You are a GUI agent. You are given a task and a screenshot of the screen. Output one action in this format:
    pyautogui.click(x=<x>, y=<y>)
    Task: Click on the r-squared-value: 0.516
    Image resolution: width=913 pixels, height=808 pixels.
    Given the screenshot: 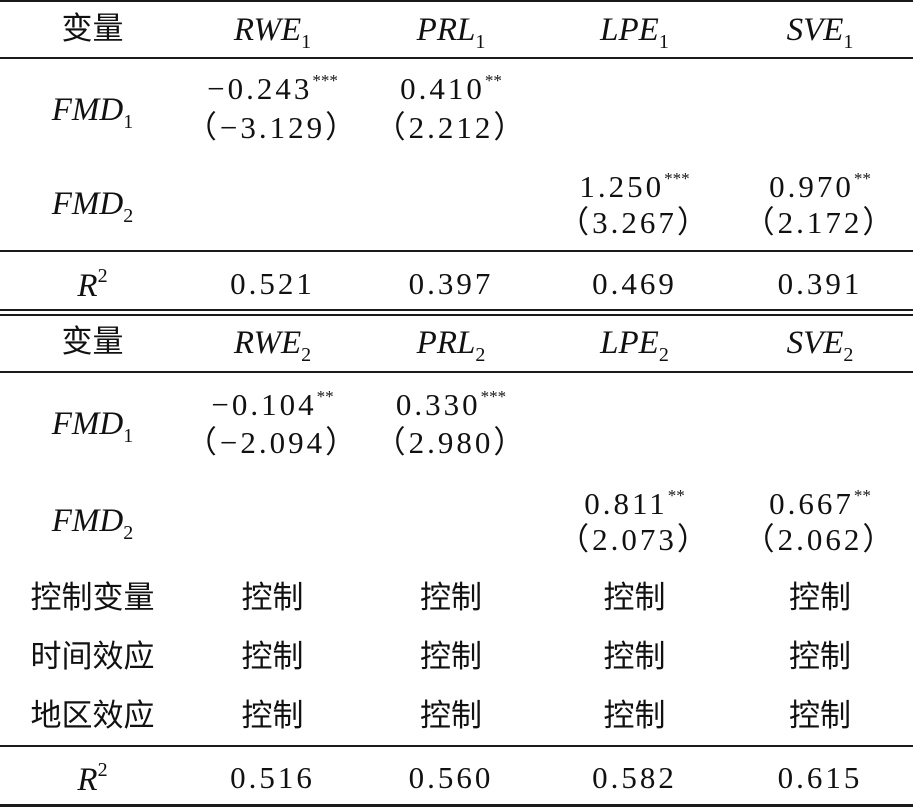 What is the action you would take?
    pyautogui.click(x=272, y=777)
    